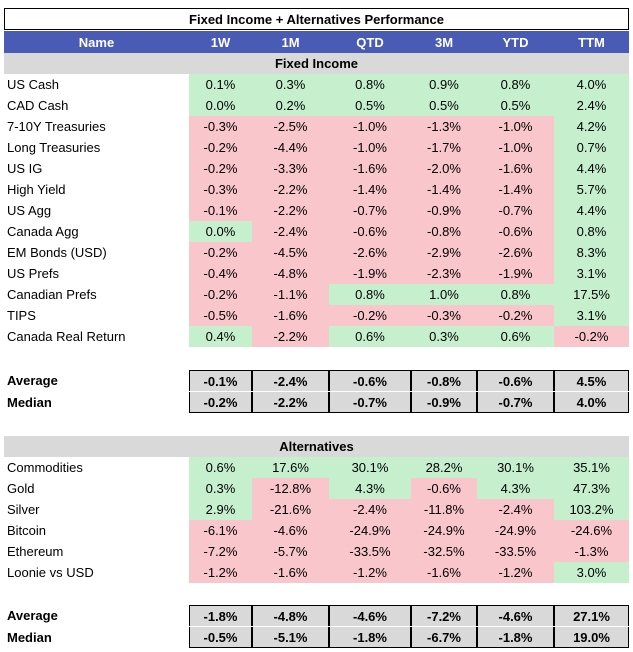 This screenshot has width=633, height=652. I want to click on value-cell: 4.4%, so click(591, 210).